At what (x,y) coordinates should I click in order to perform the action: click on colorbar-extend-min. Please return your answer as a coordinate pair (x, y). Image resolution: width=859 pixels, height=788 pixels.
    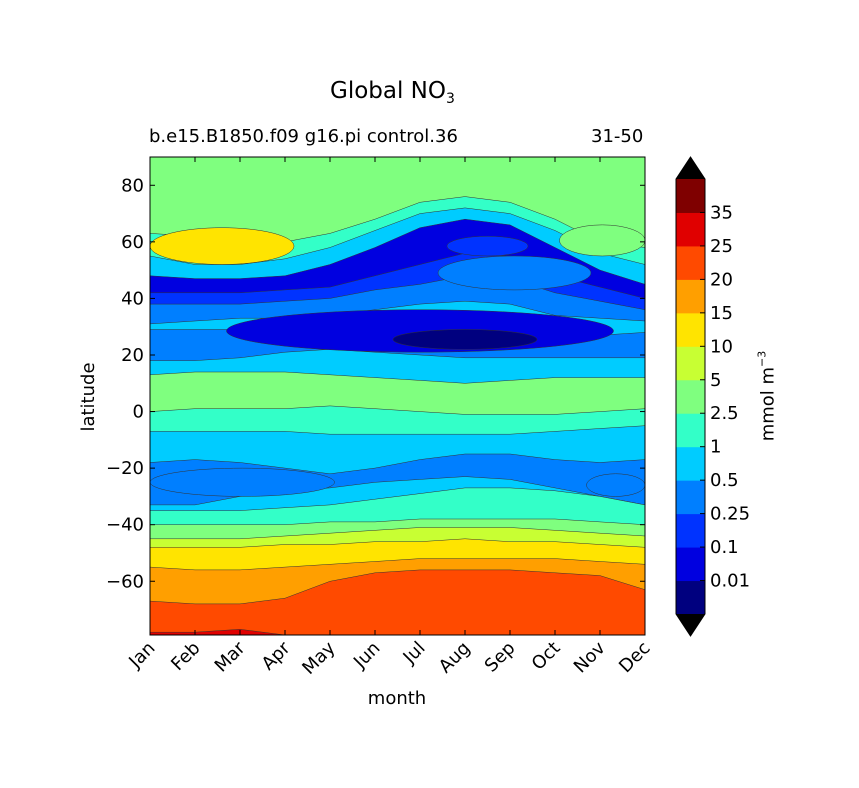
    Looking at the image, I should click on (690, 625).